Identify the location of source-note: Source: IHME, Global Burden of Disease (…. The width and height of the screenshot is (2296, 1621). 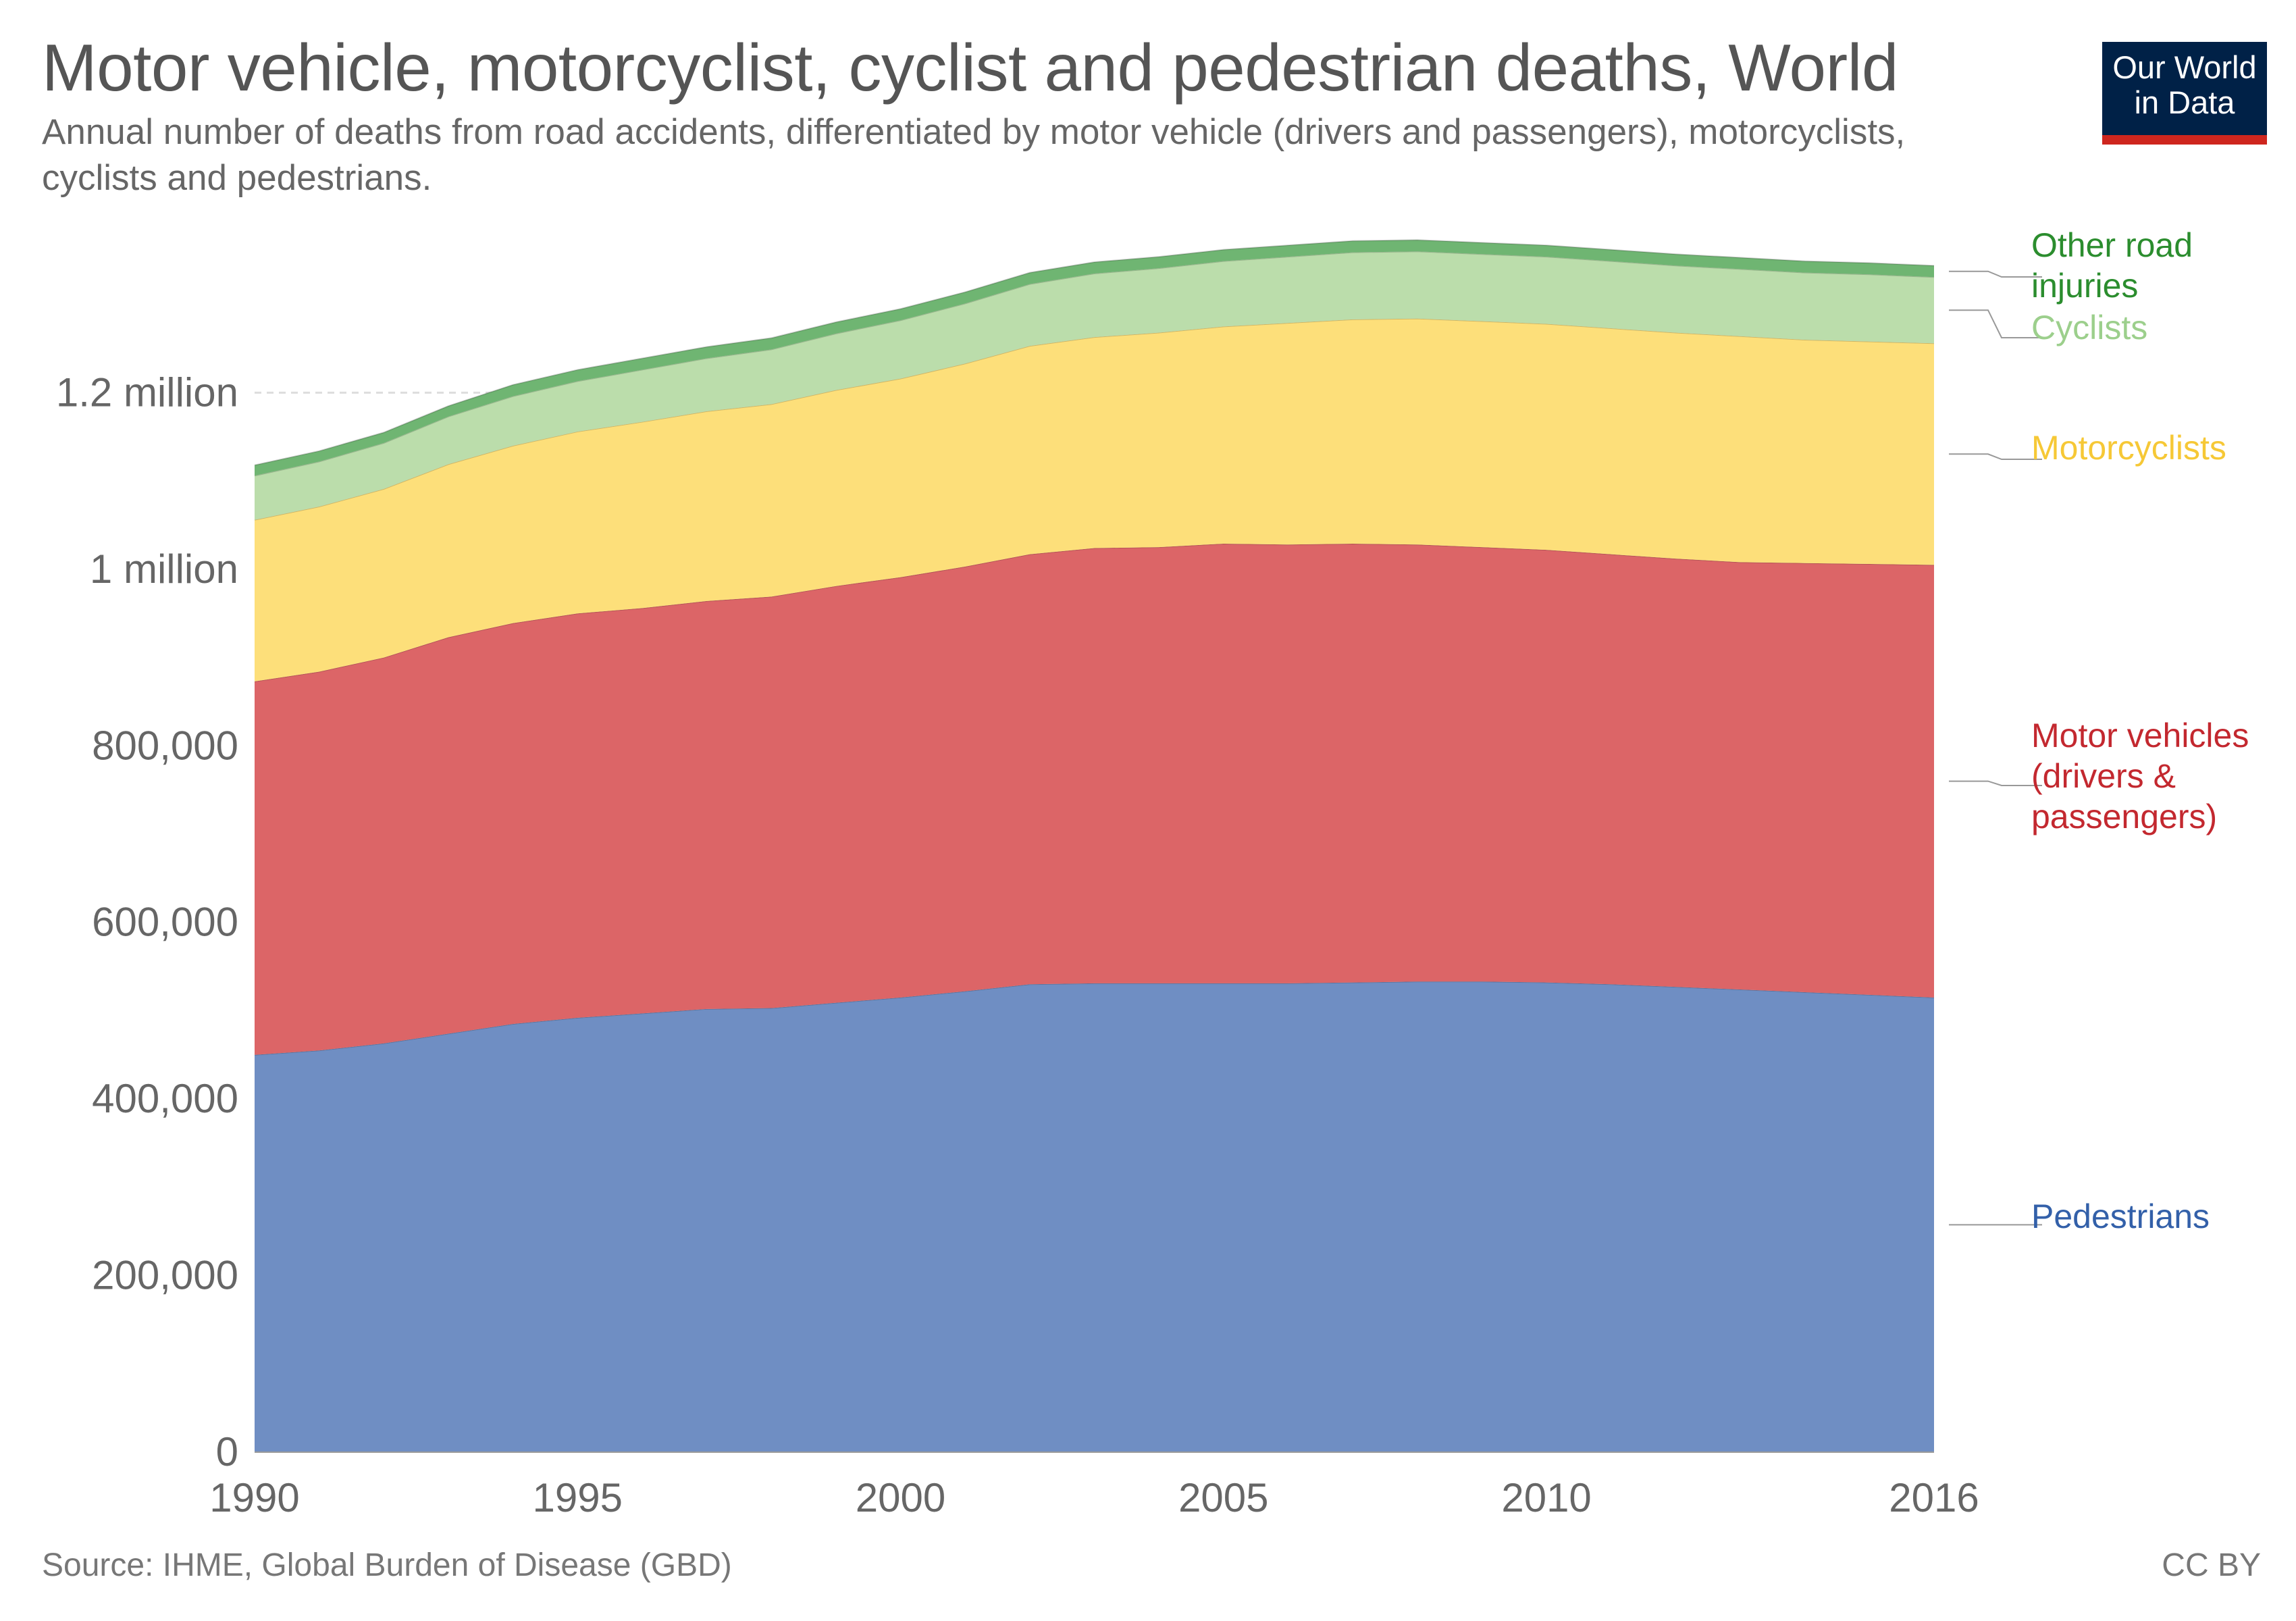
(387, 1565).